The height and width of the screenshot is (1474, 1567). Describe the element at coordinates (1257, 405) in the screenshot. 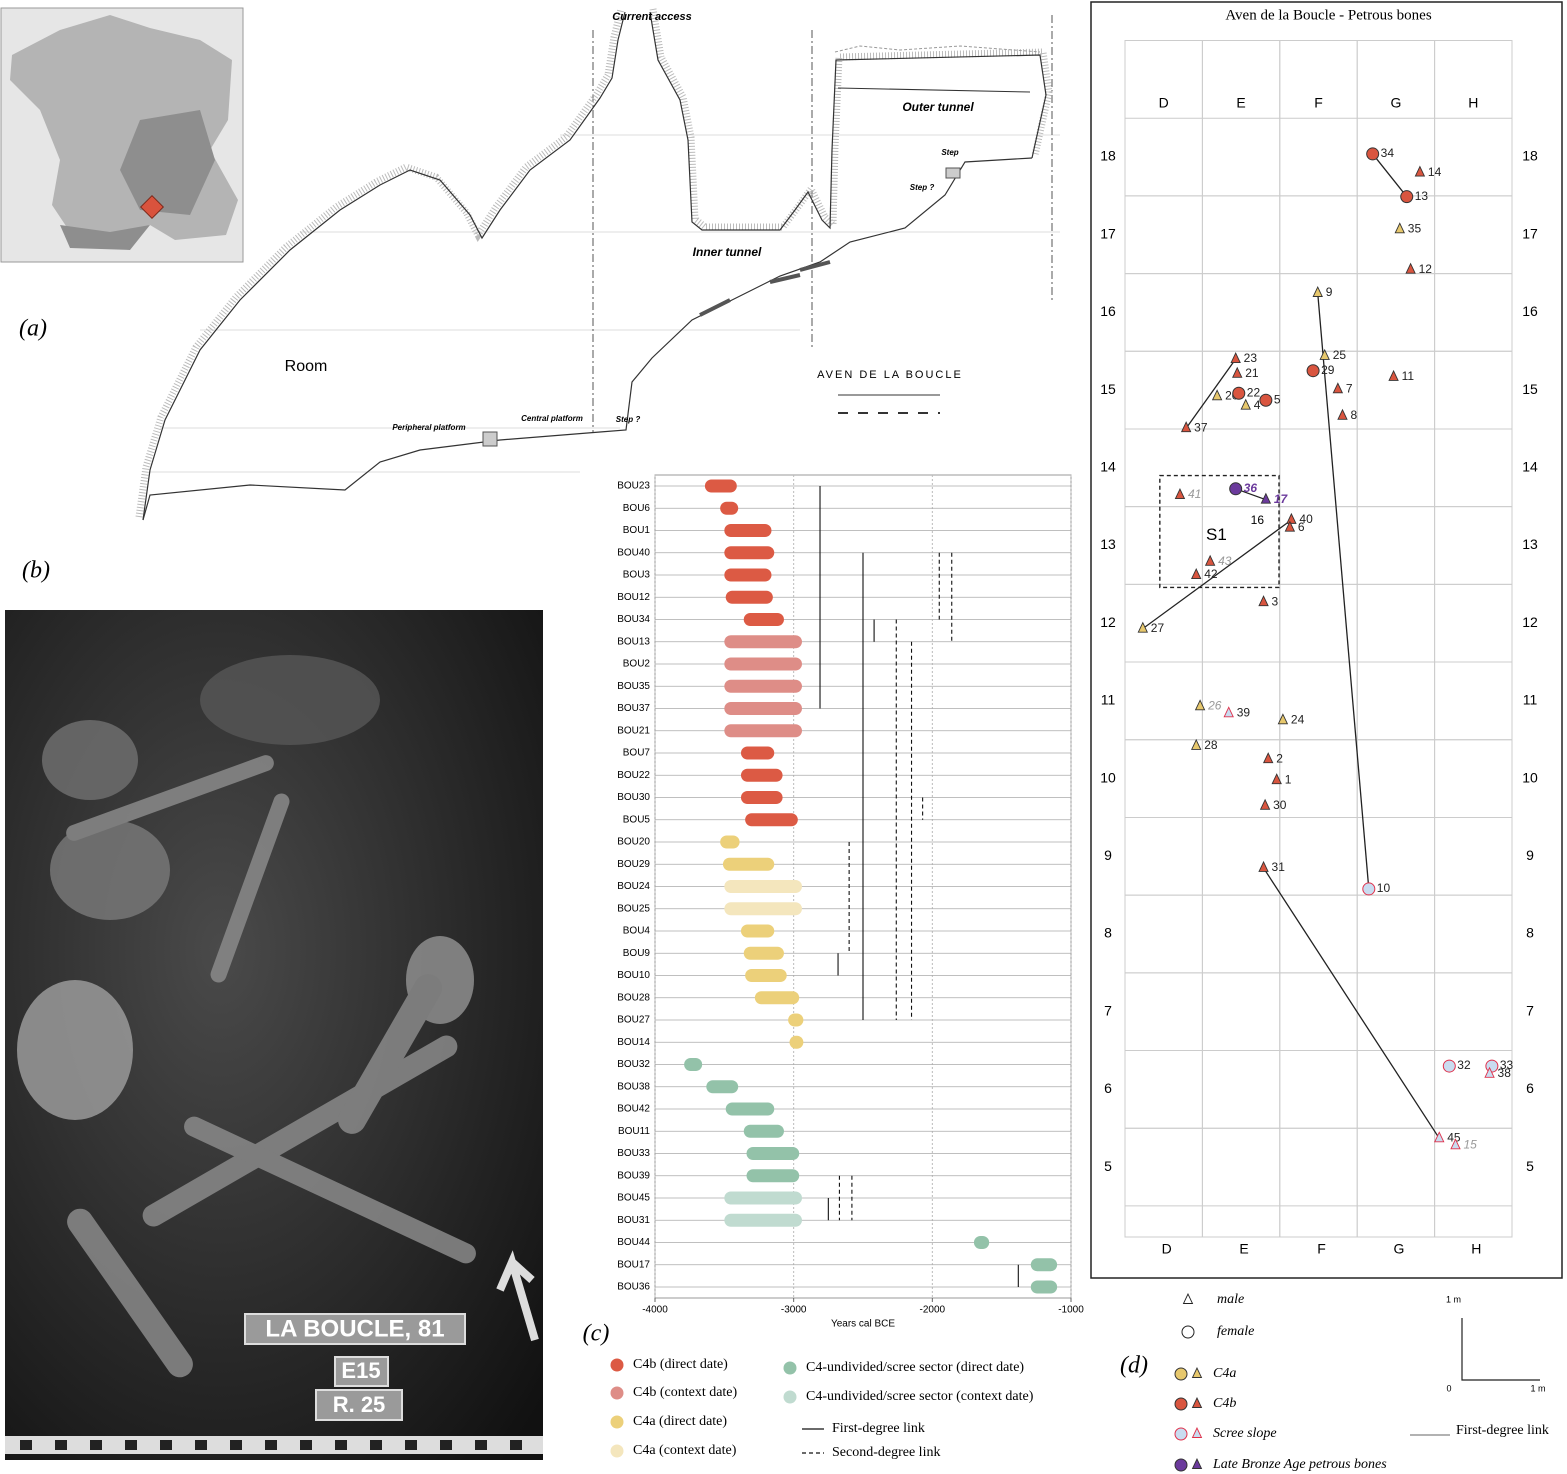

I see `point-label: 4` at that location.